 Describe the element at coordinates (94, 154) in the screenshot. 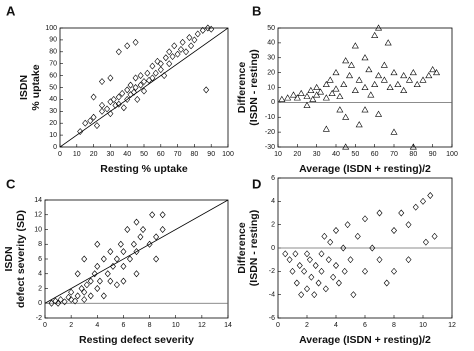

I see `x-tick-label: 20` at that location.